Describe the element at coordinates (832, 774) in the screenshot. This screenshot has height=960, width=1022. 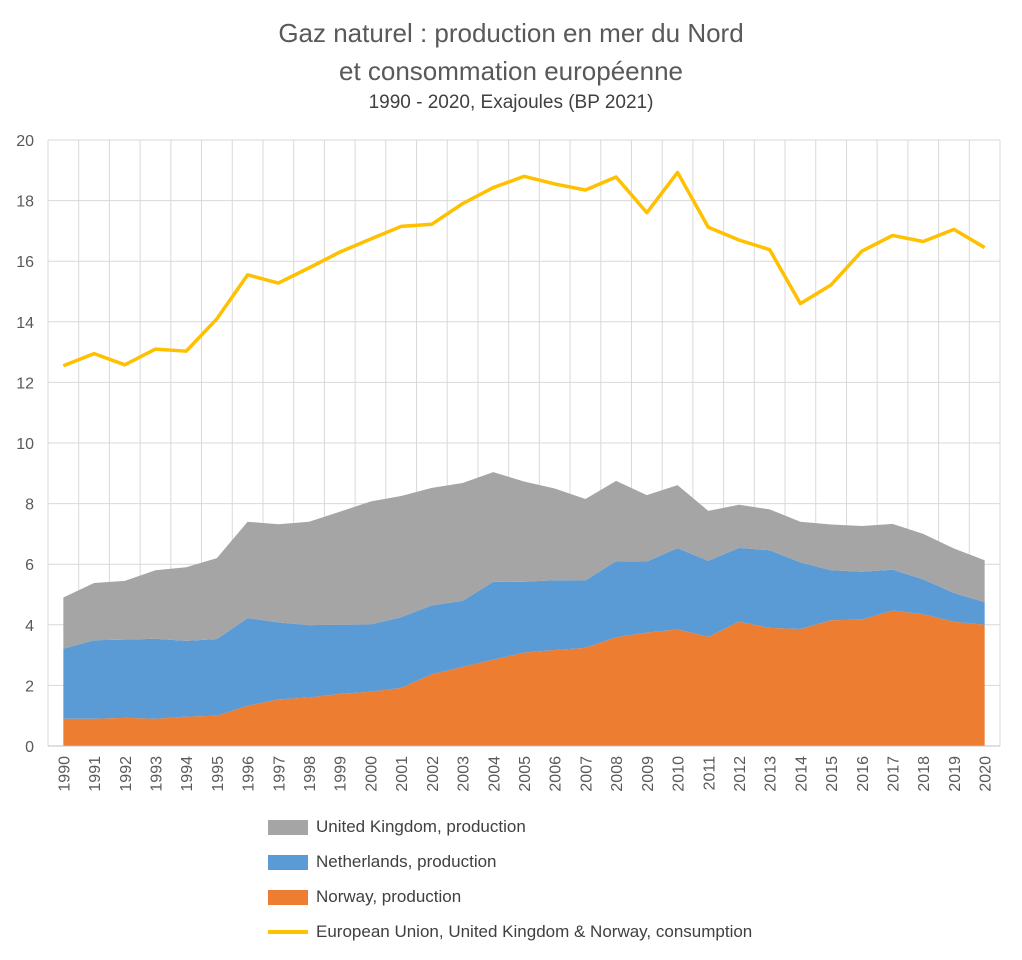
I see `x-tick-label: 2015` at that location.